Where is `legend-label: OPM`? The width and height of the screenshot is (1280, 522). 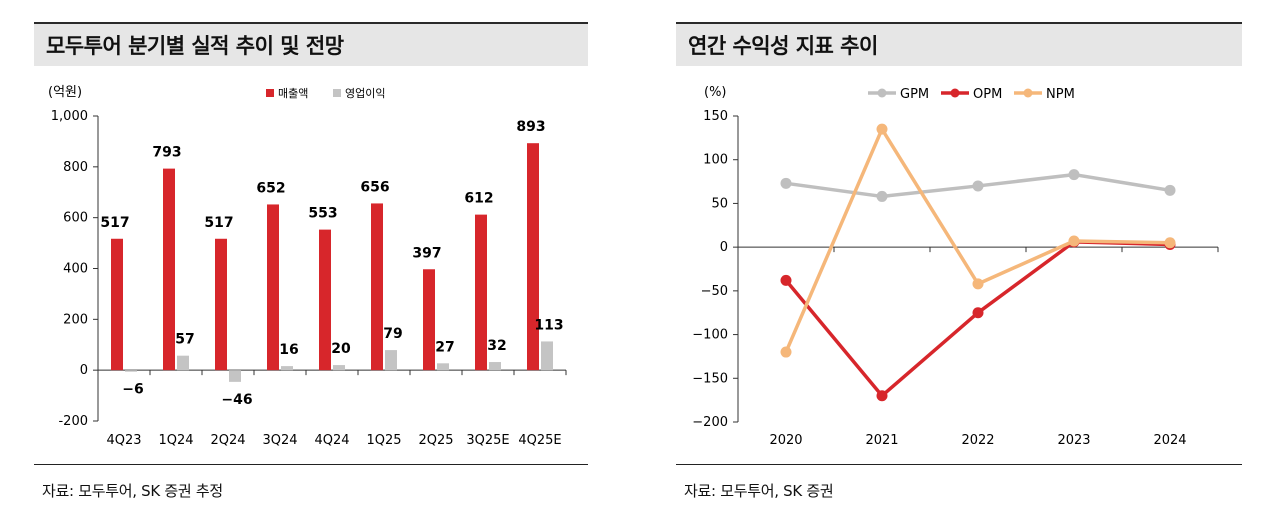 legend-label: OPM is located at coordinates (987, 94).